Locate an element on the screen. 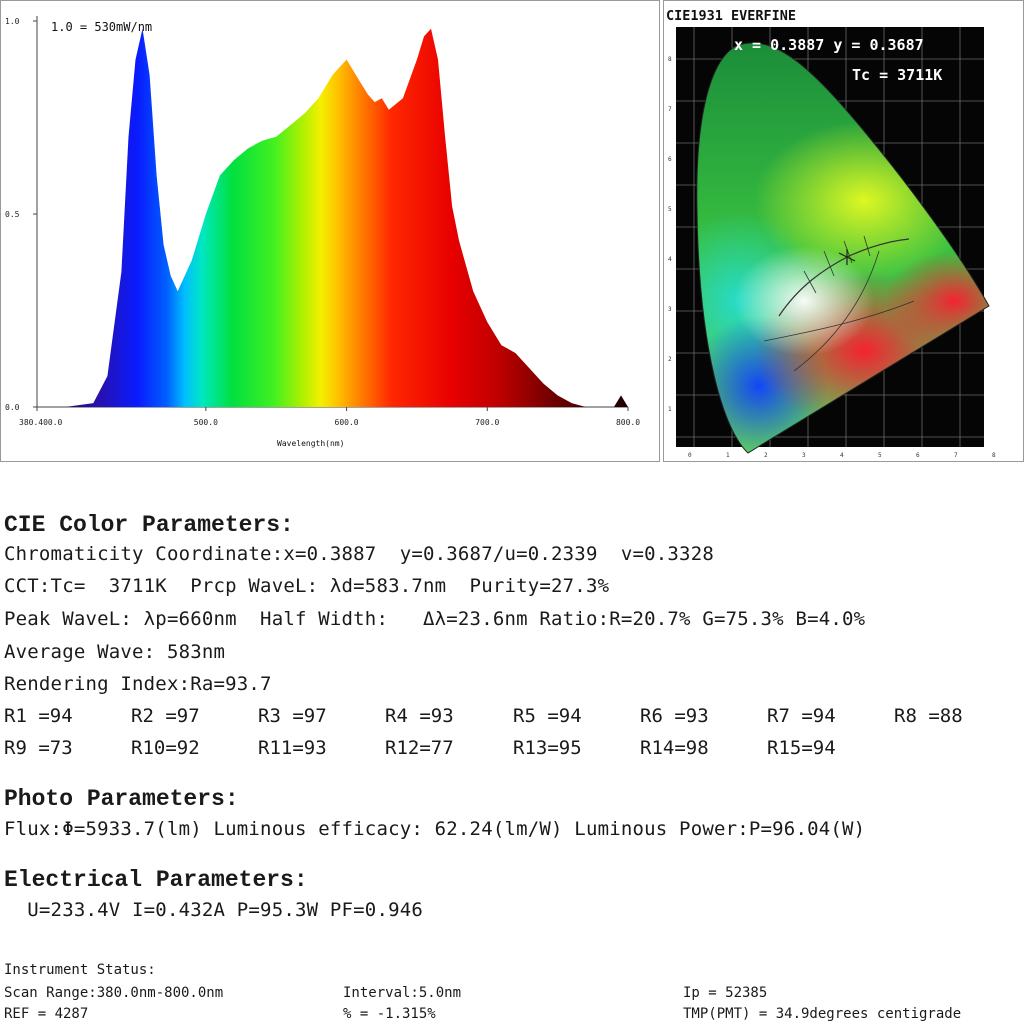 The image size is (1024, 1024). r-value: R10=92 is located at coordinates (165, 748).